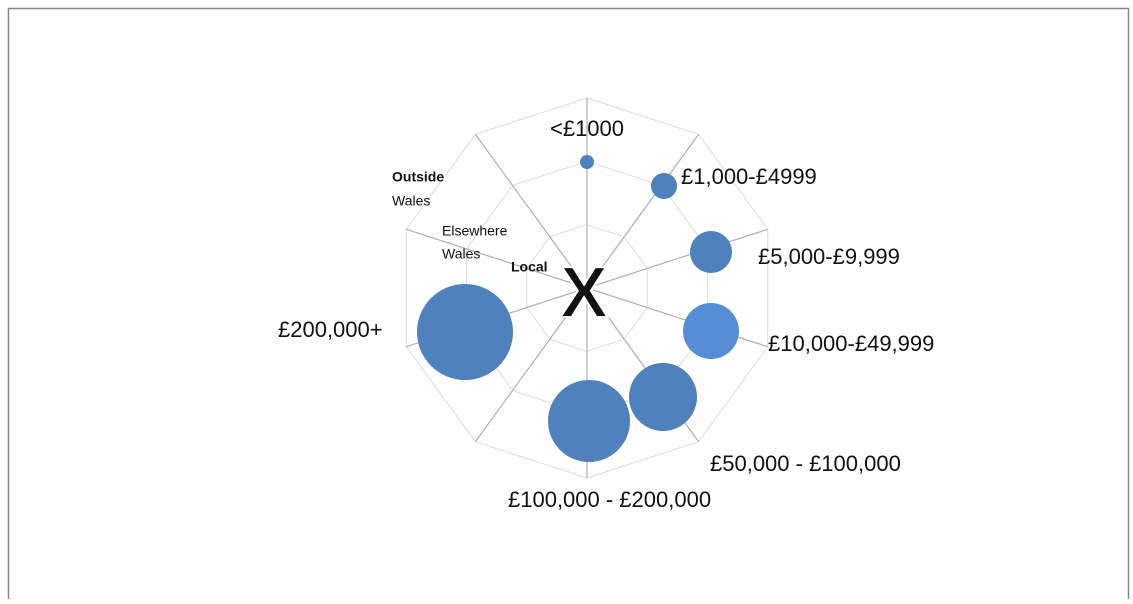 The image size is (1133, 604). Describe the element at coordinates (587, 128) in the screenshot. I see `category-label: <£1000` at that location.